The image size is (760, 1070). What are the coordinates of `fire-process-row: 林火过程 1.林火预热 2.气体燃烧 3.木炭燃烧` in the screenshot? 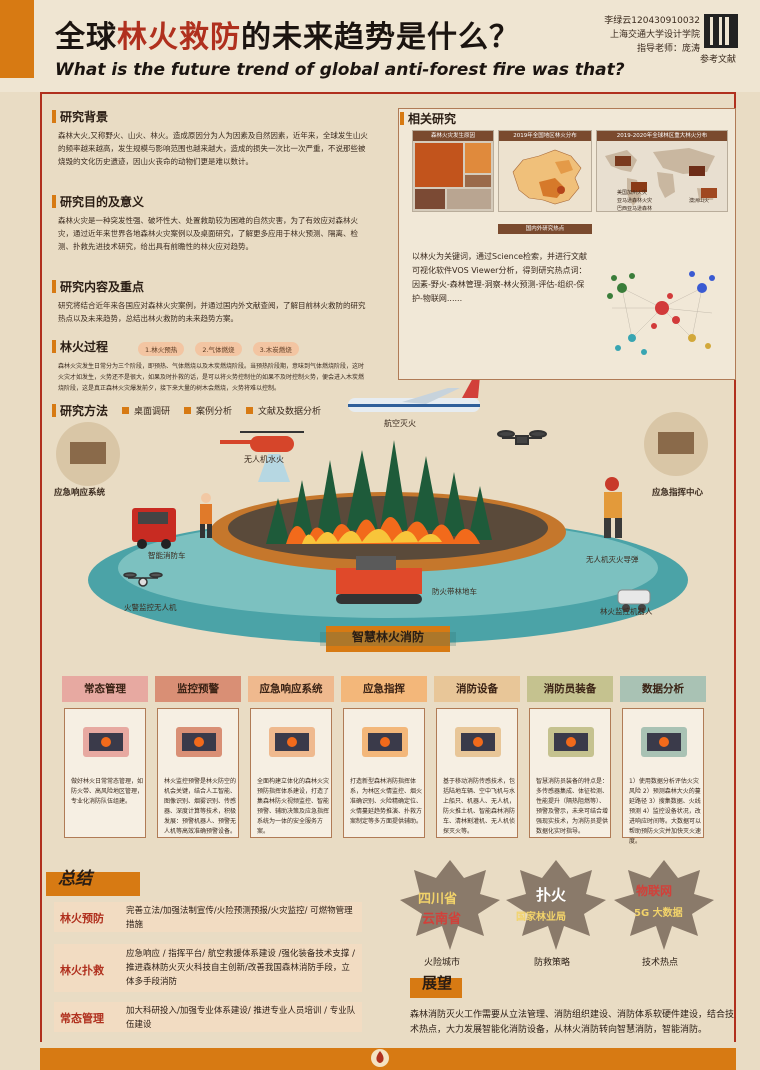 It's located at (210, 346).